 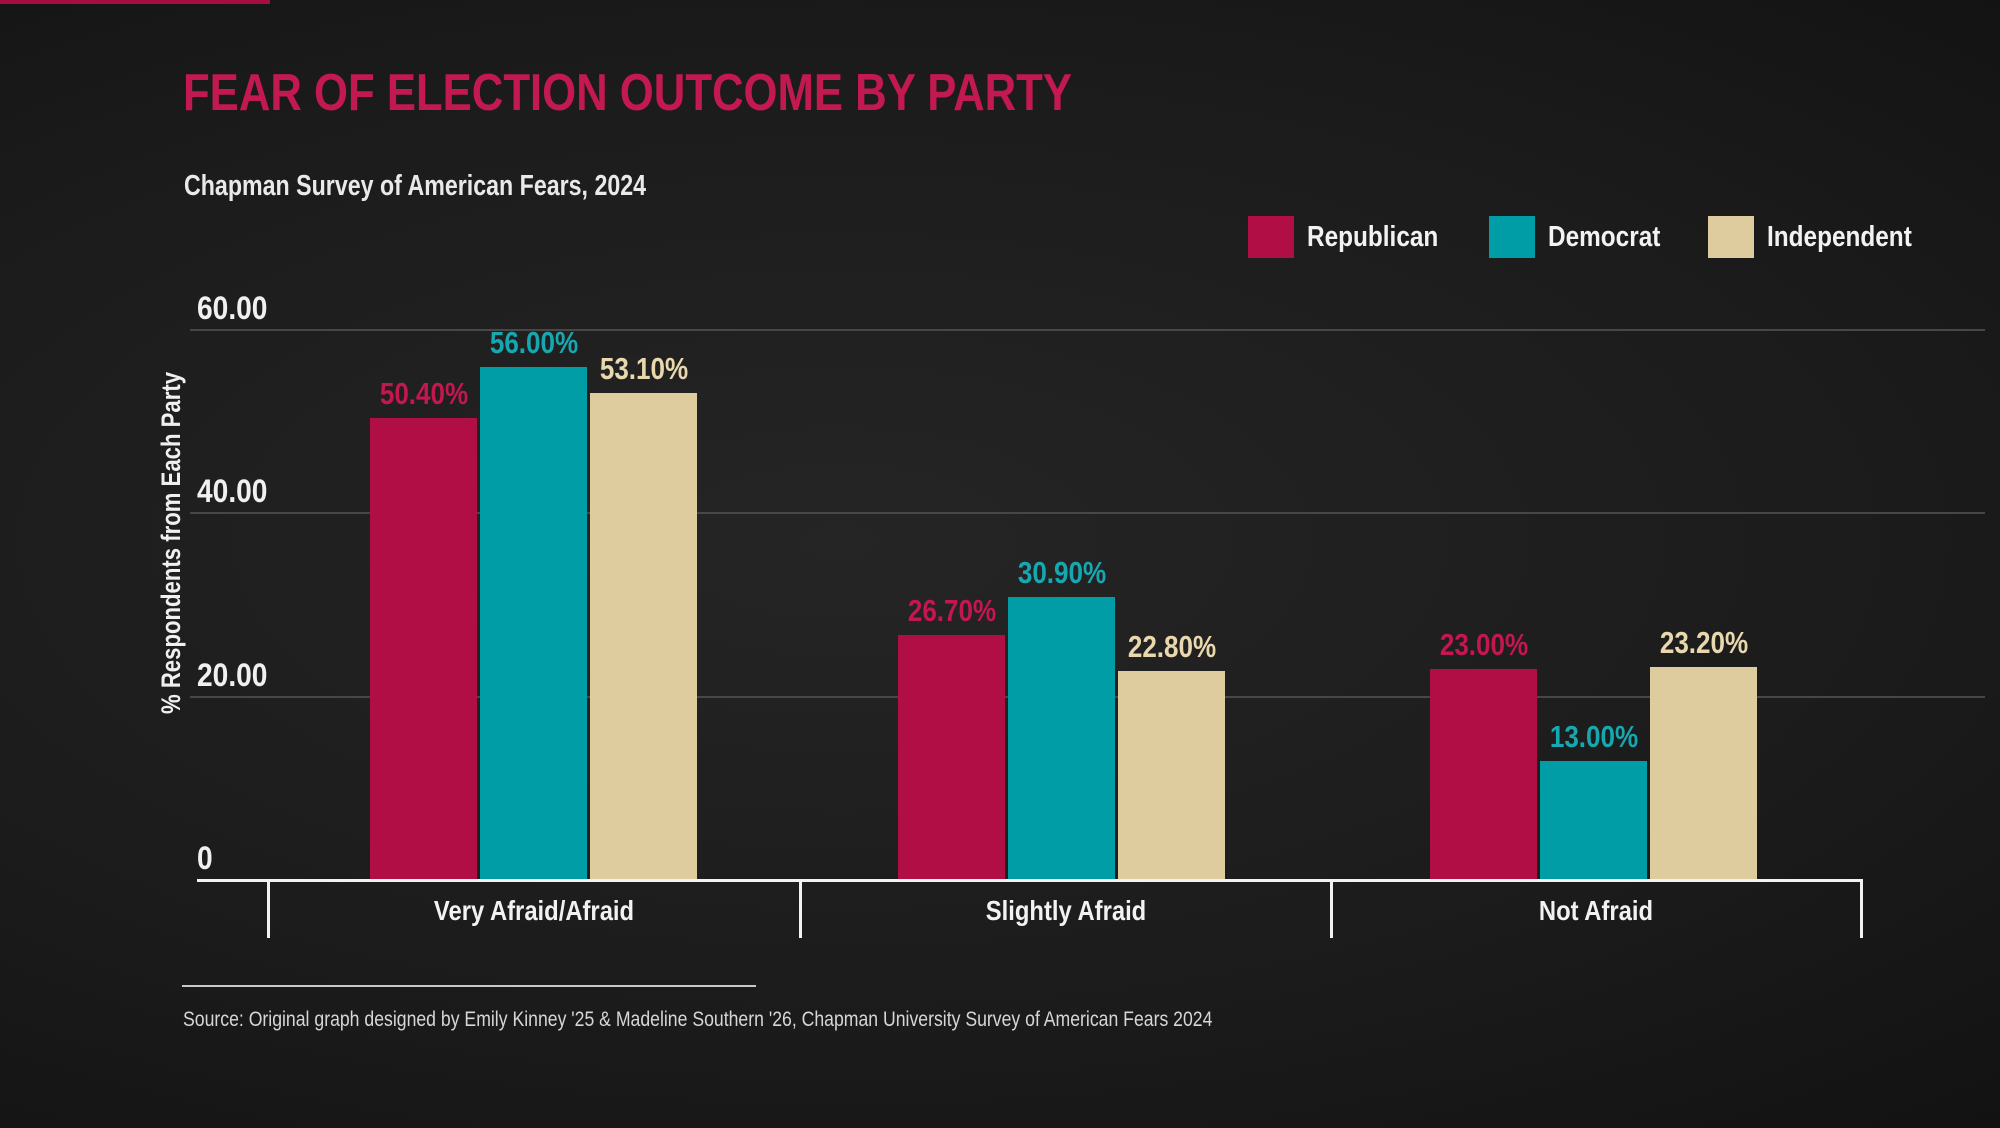 I want to click on value-label-independent-not-afraid: 23.20%, so click(x=1703, y=643).